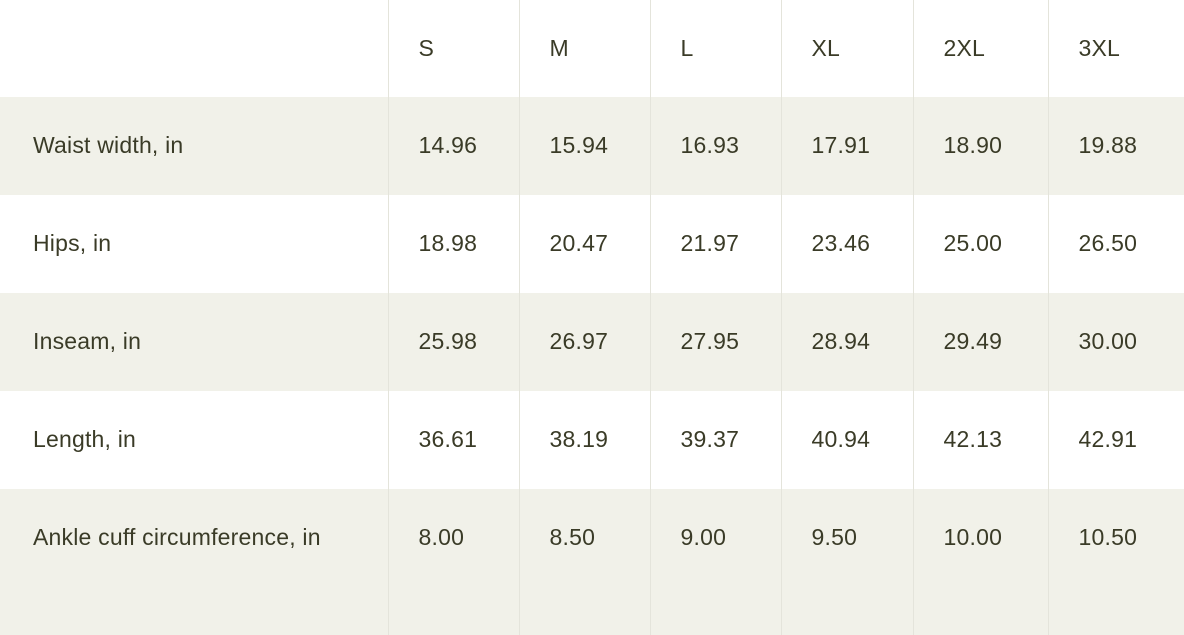 The height and width of the screenshot is (635, 1184). What do you see at coordinates (715, 244) in the screenshot?
I see `cell-value: 21.97` at bounding box center [715, 244].